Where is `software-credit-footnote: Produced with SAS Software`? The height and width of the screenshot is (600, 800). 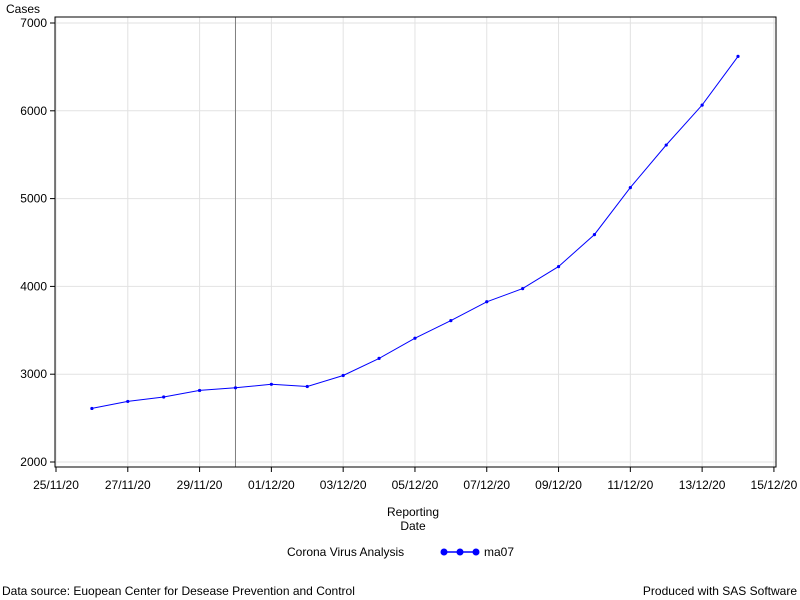
software-credit-footnote: Produced with SAS Software is located at coordinates (719, 591).